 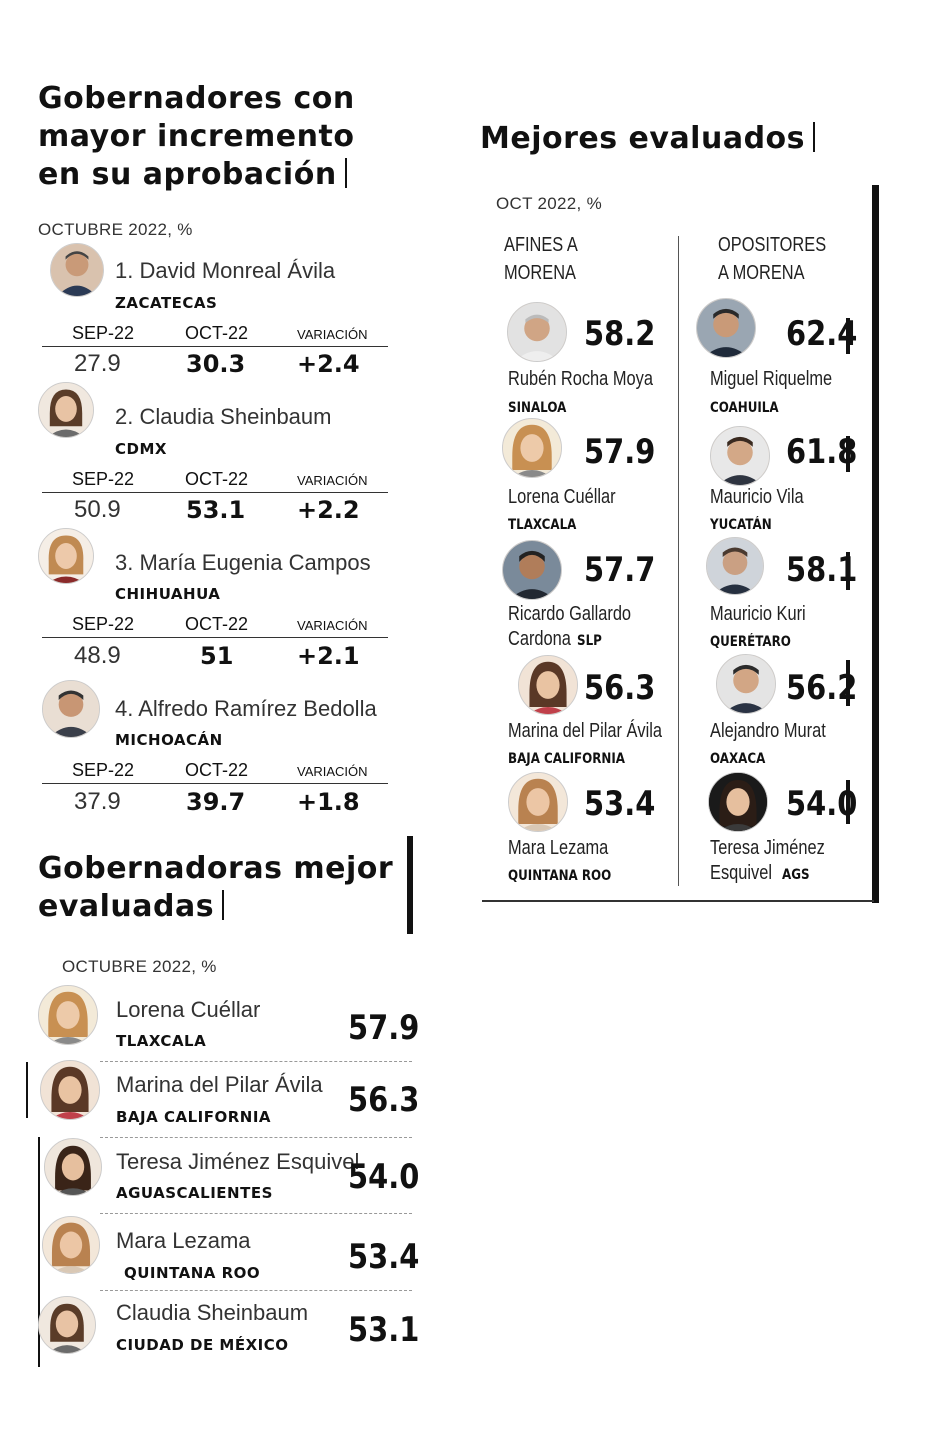 I want to click on gobernadoras-name-2: Marina del Pilar Ávila, so click(x=219, y=1084).